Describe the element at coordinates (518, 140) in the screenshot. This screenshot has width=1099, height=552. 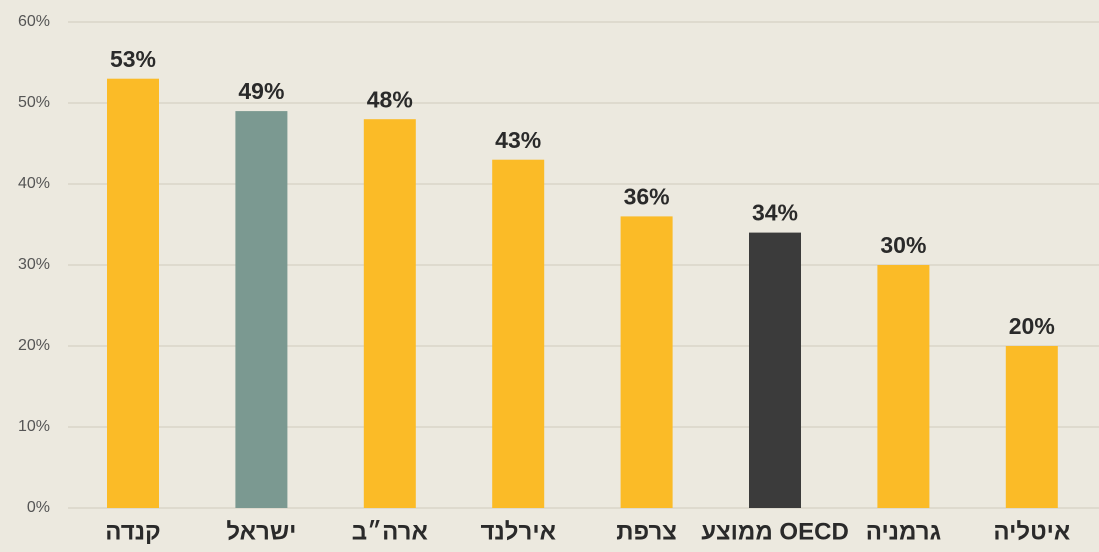
I see `value-label: 43%` at that location.